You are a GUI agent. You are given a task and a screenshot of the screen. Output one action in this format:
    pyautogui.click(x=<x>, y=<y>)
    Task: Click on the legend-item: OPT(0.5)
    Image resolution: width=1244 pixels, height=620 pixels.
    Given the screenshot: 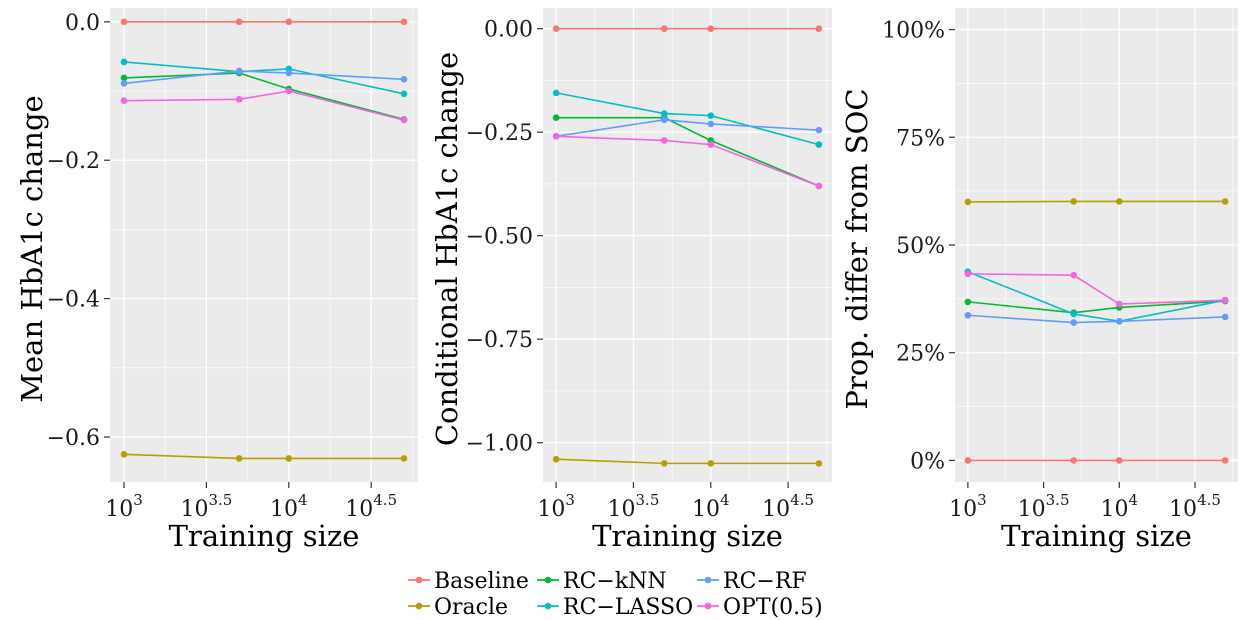 What is the action you would take?
    pyautogui.click(x=760, y=607)
    